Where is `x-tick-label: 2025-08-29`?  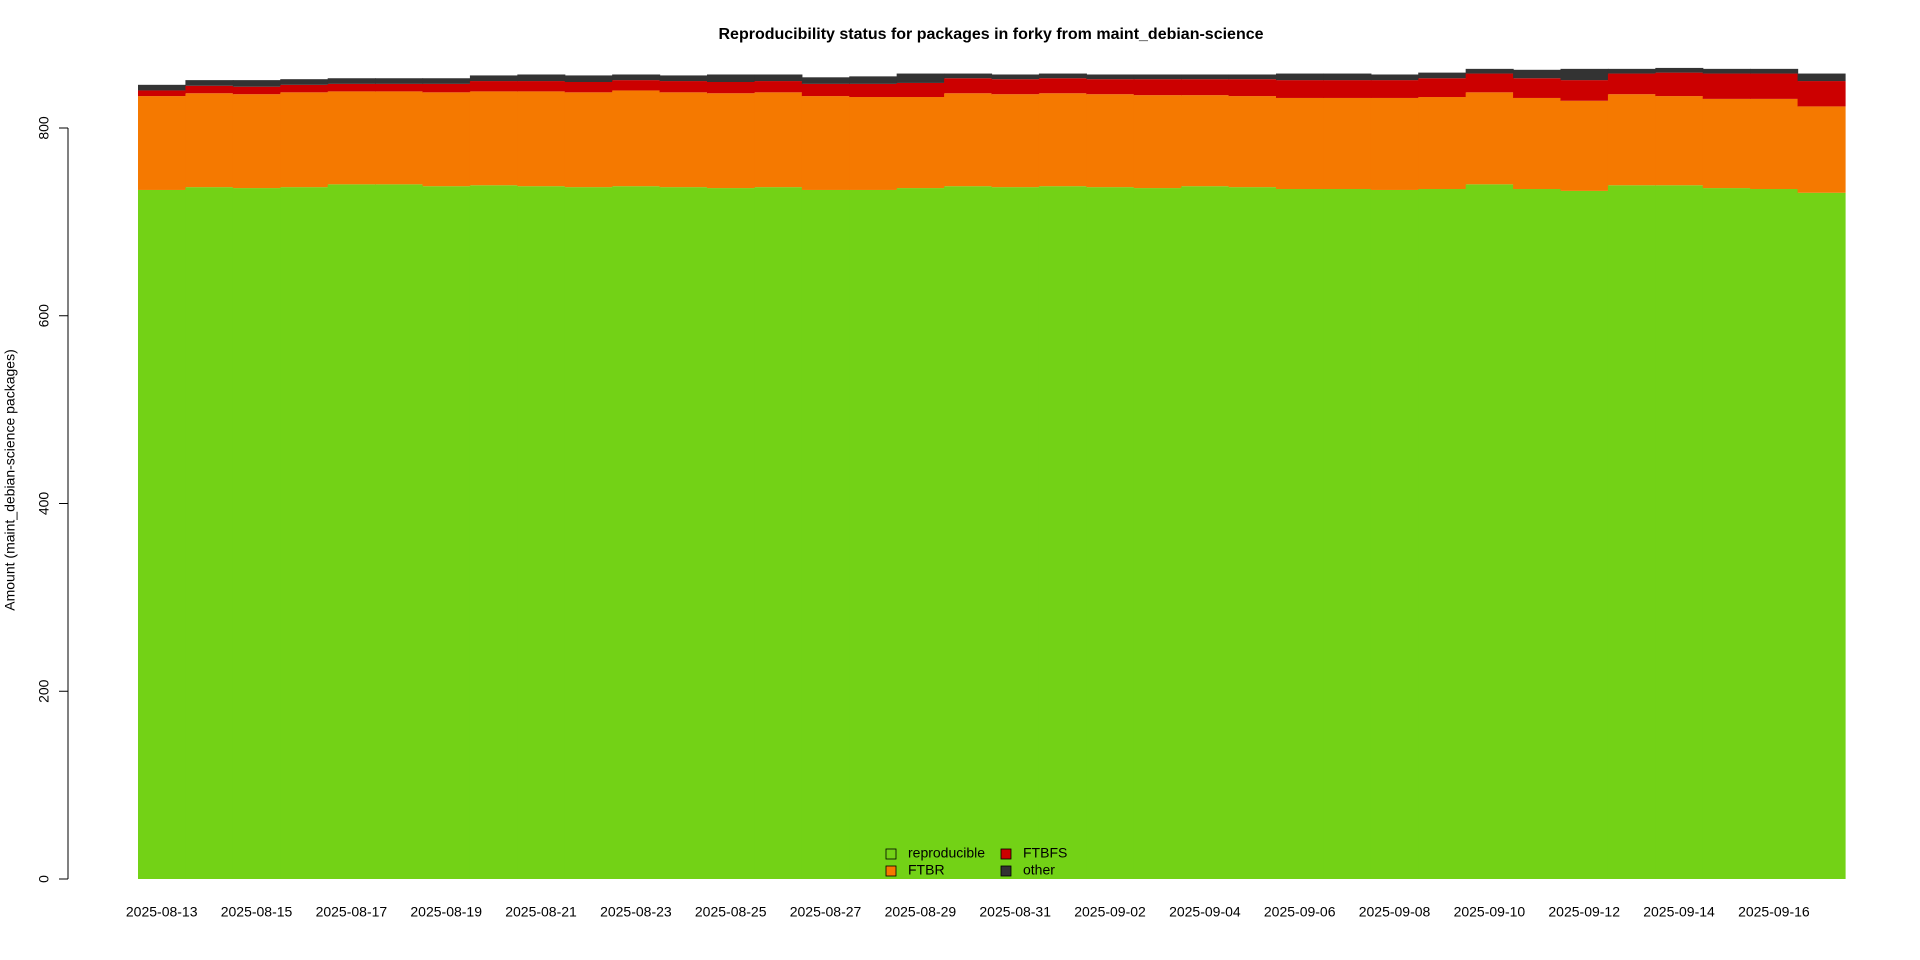
x-tick-label: 2025-08-29 is located at coordinates (921, 912).